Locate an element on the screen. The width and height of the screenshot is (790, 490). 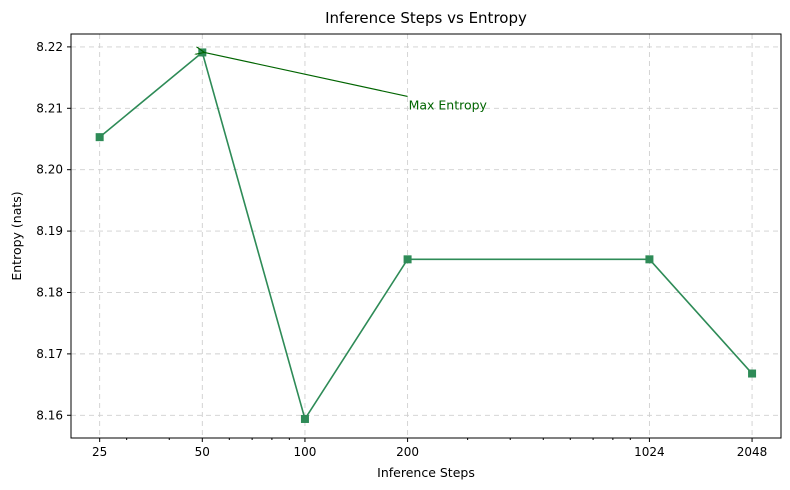
y-tick-label: 8.19 is located at coordinates (49, 231).